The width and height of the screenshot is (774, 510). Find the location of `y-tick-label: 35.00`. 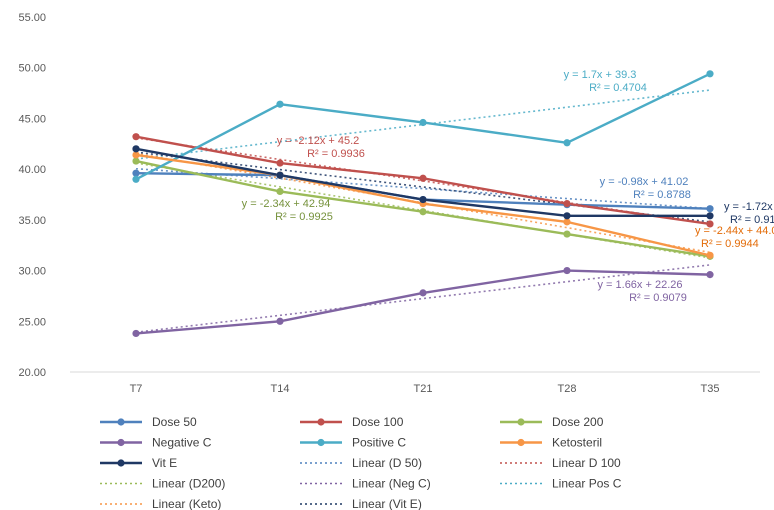

y-tick-label: 35.00 is located at coordinates (32, 221).